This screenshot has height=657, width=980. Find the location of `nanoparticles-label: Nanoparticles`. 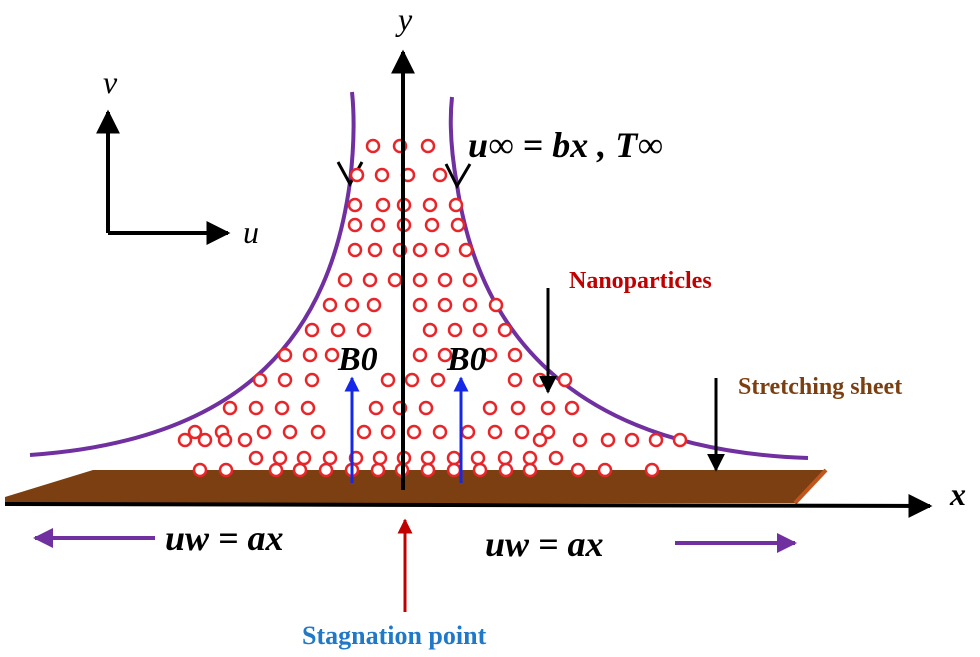

nanoparticles-label: Nanoparticles is located at coordinates (640, 281).